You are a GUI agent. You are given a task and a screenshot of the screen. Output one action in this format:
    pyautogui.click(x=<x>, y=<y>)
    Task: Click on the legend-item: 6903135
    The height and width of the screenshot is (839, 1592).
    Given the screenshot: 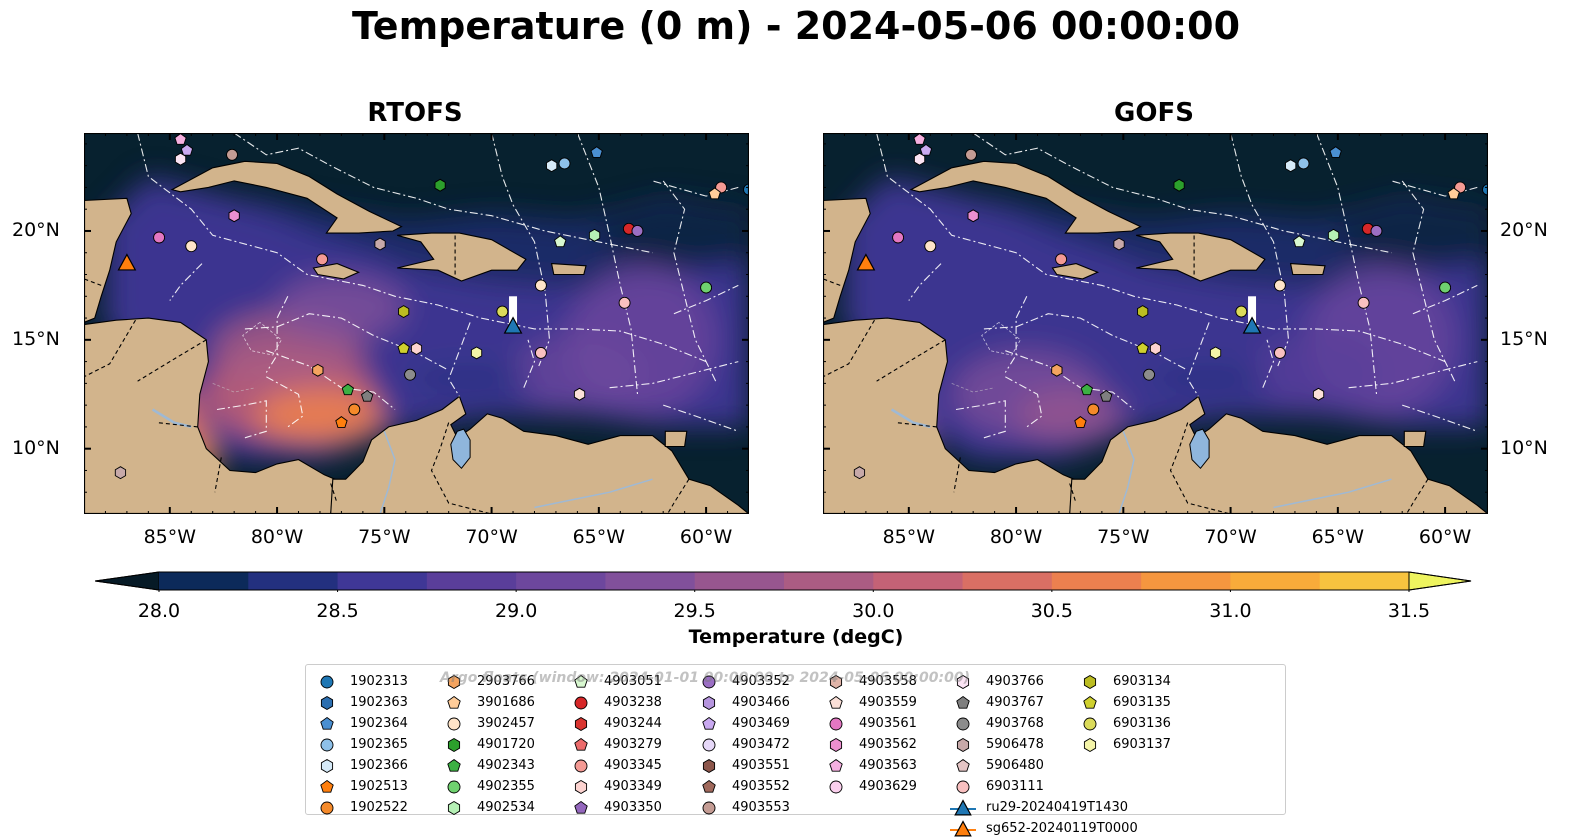 What is the action you would take?
    pyautogui.click(x=1124, y=702)
    